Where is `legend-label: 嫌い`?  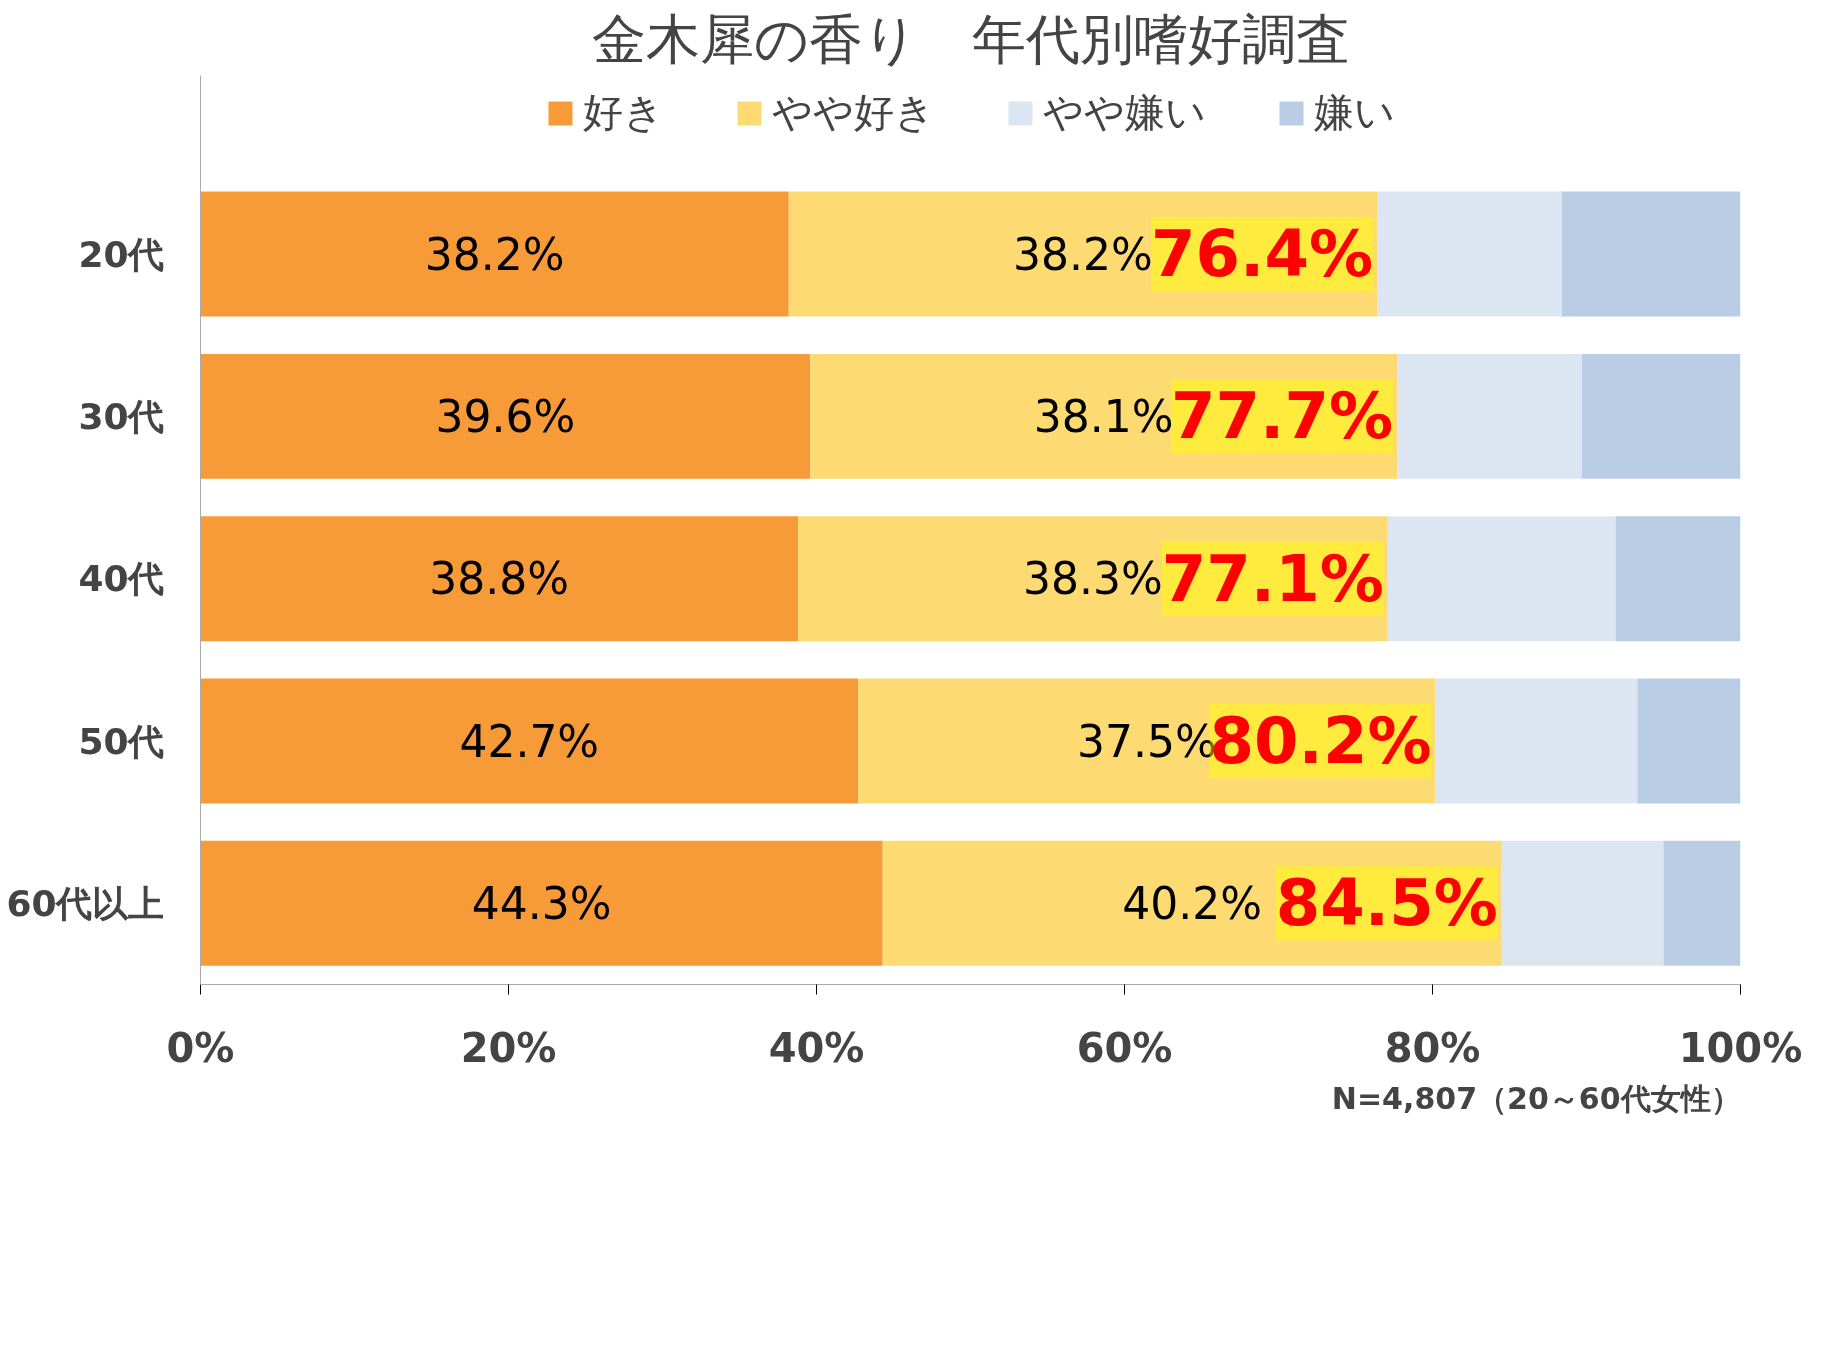 legend-label: 嫌い is located at coordinates (1354, 112).